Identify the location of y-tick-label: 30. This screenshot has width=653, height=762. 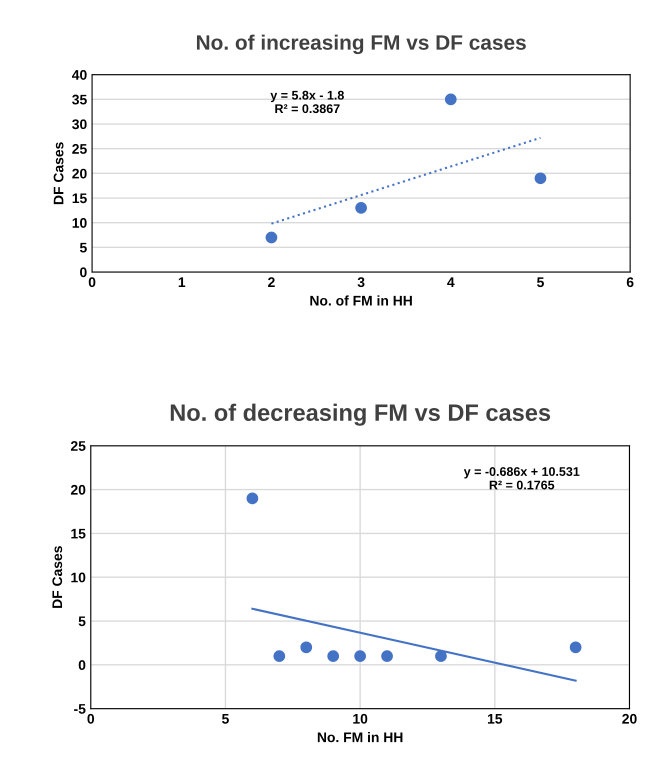
(79, 124).